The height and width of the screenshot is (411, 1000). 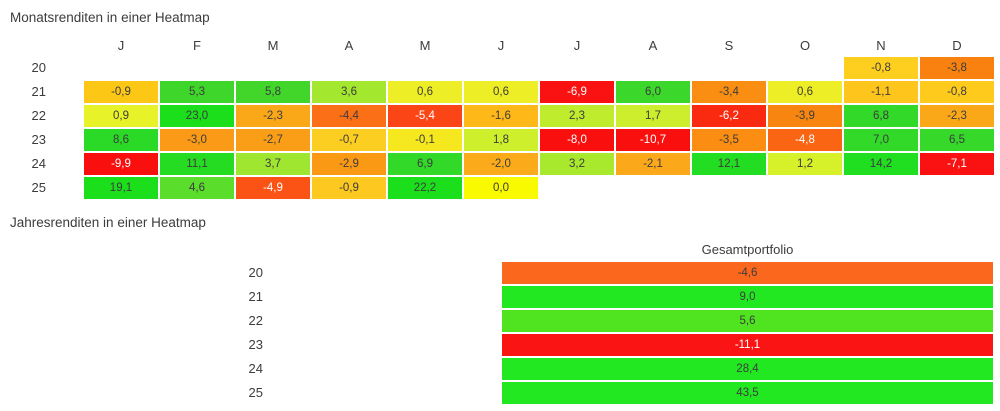 What do you see at coordinates (425, 164) in the screenshot?
I see `monthly-return-cell: 6,9` at bounding box center [425, 164].